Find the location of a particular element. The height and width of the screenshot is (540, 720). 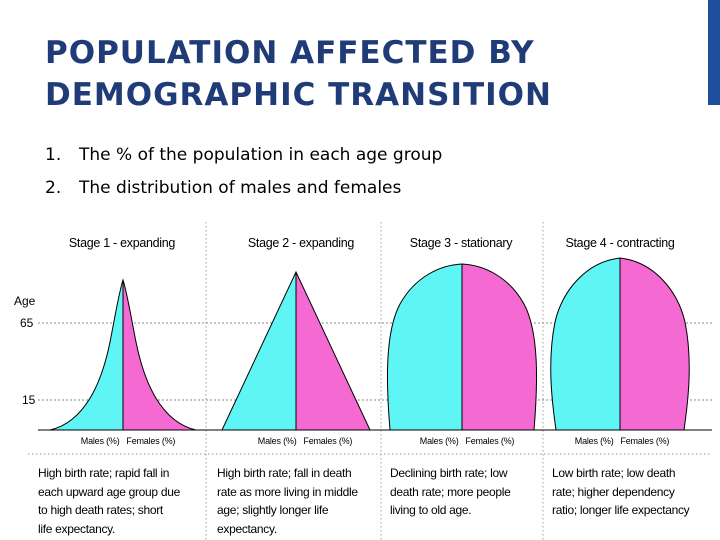

stage-4-males-area is located at coordinates (585, 344).